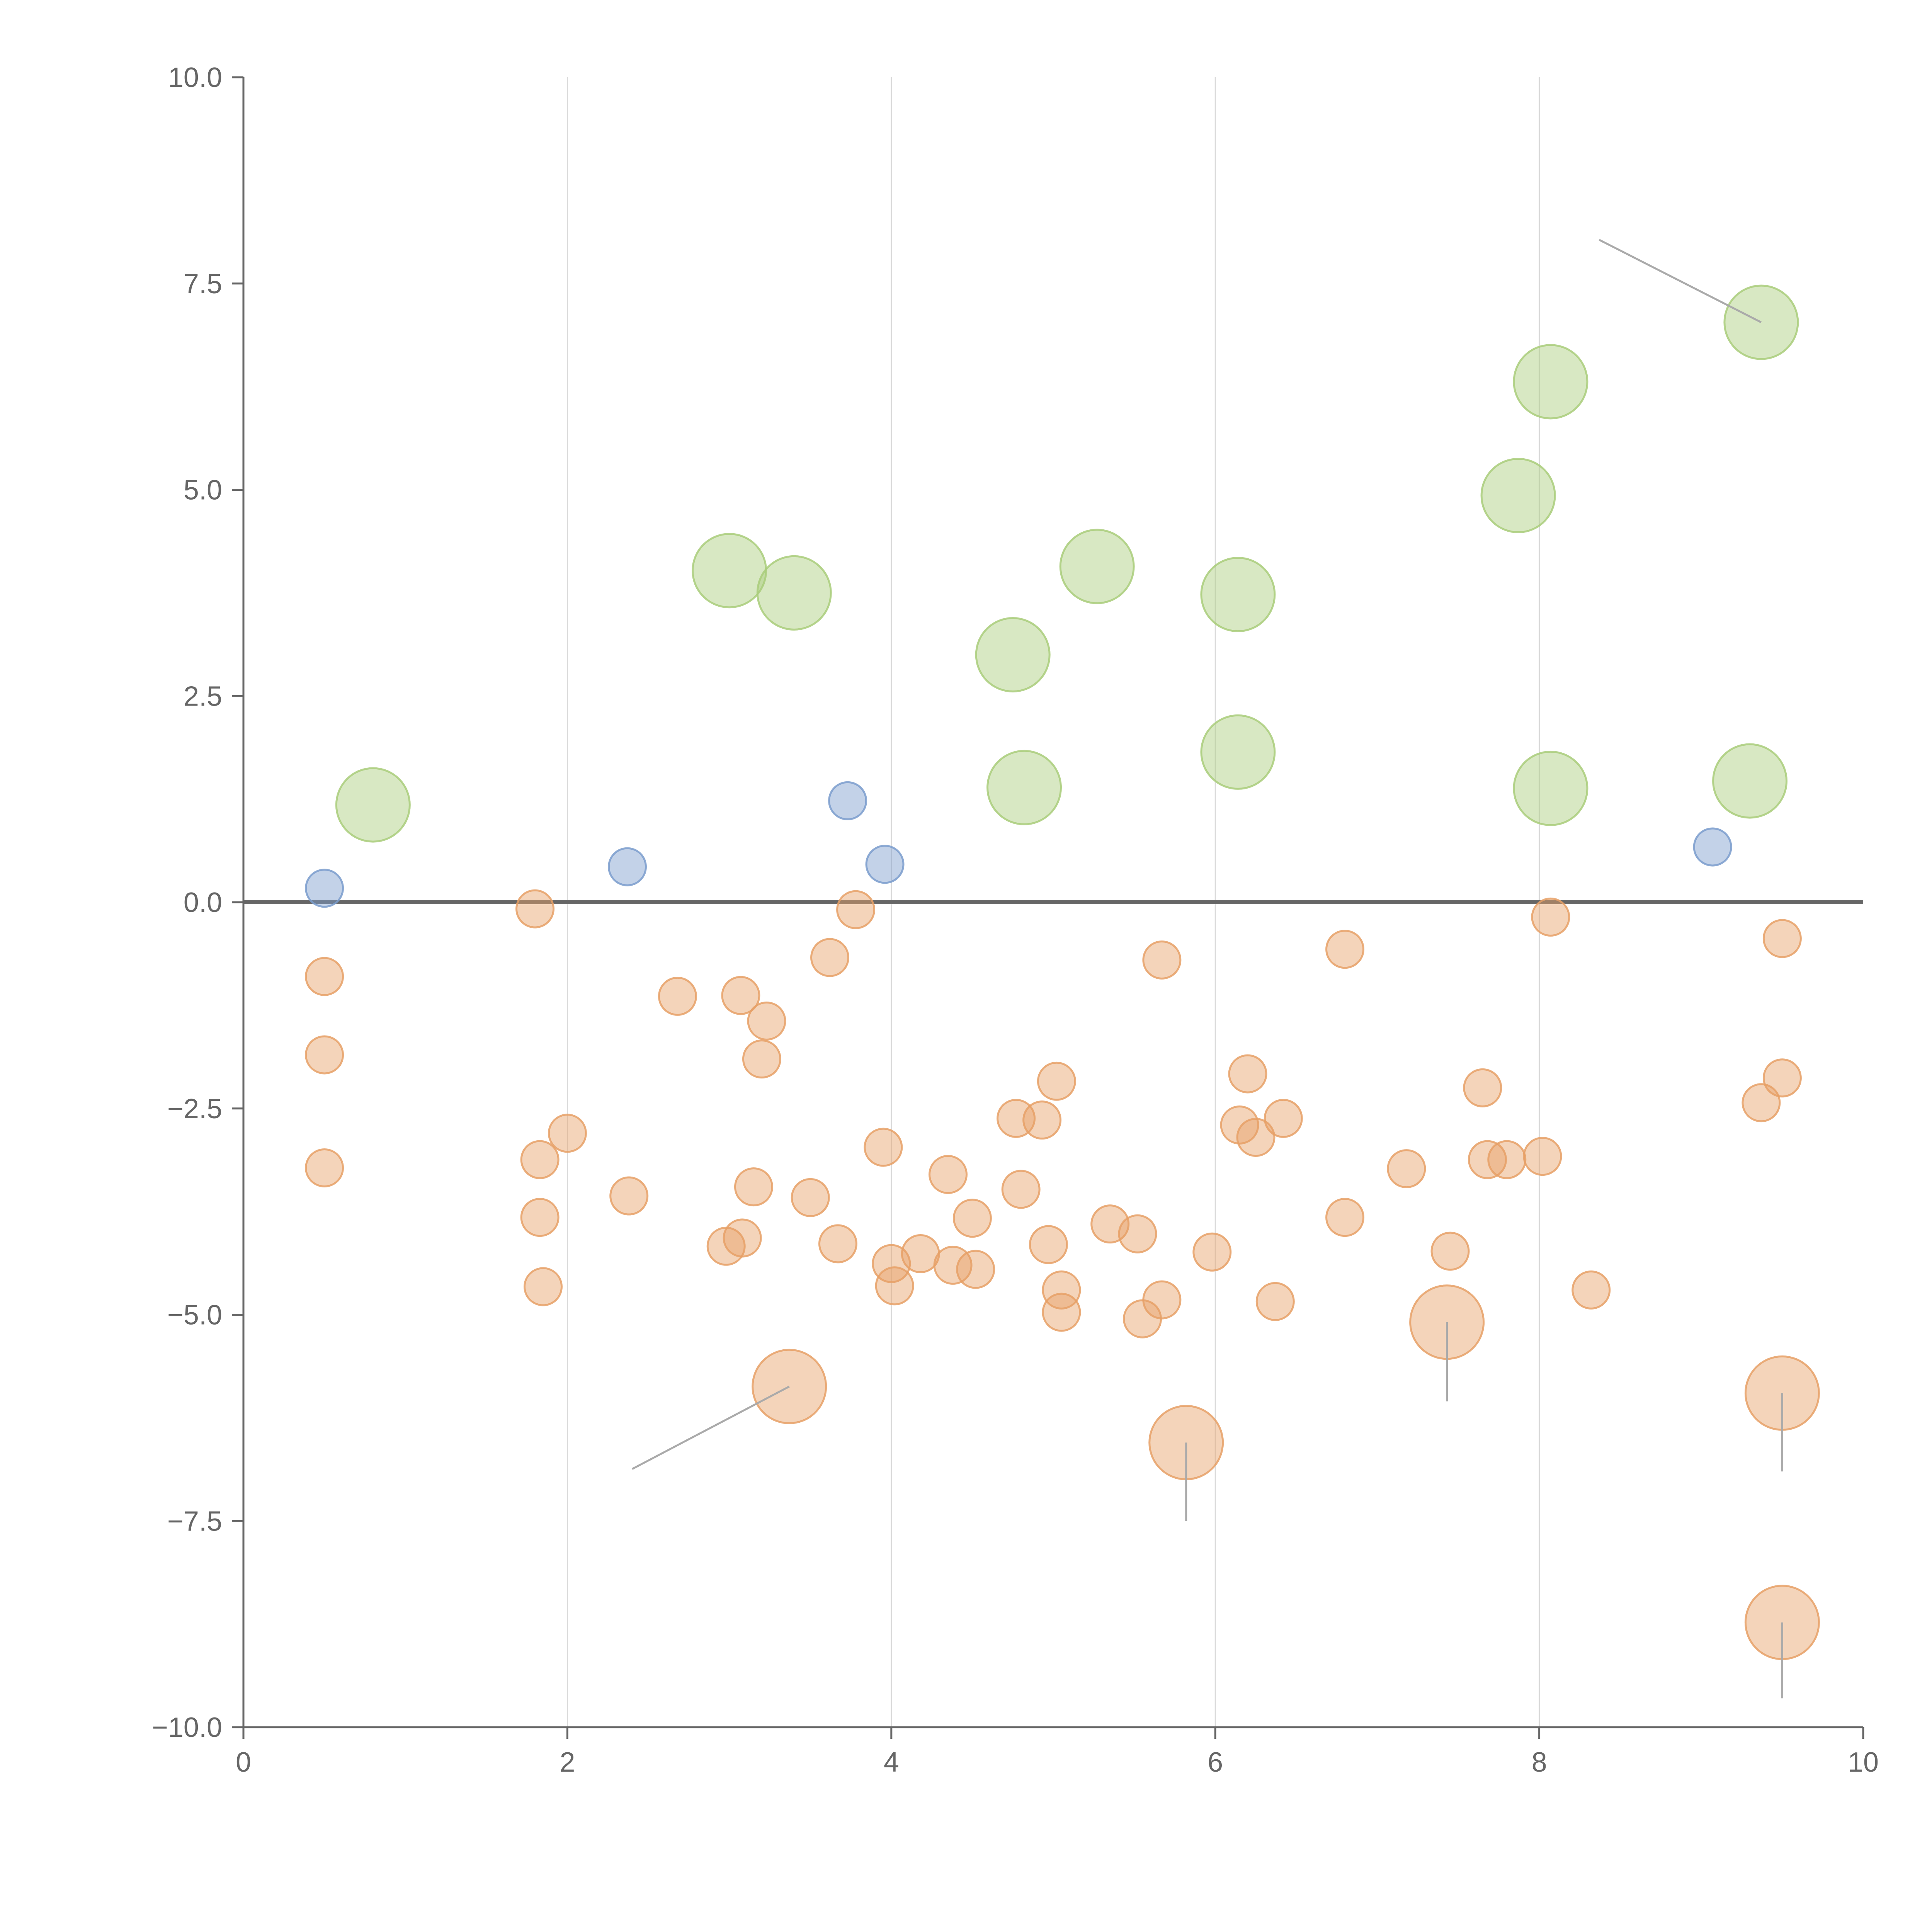  What do you see at coordinates (203, 696) in the screenshot?
I see `y-tick-label: 2.5` at bounding box center [203, 696].